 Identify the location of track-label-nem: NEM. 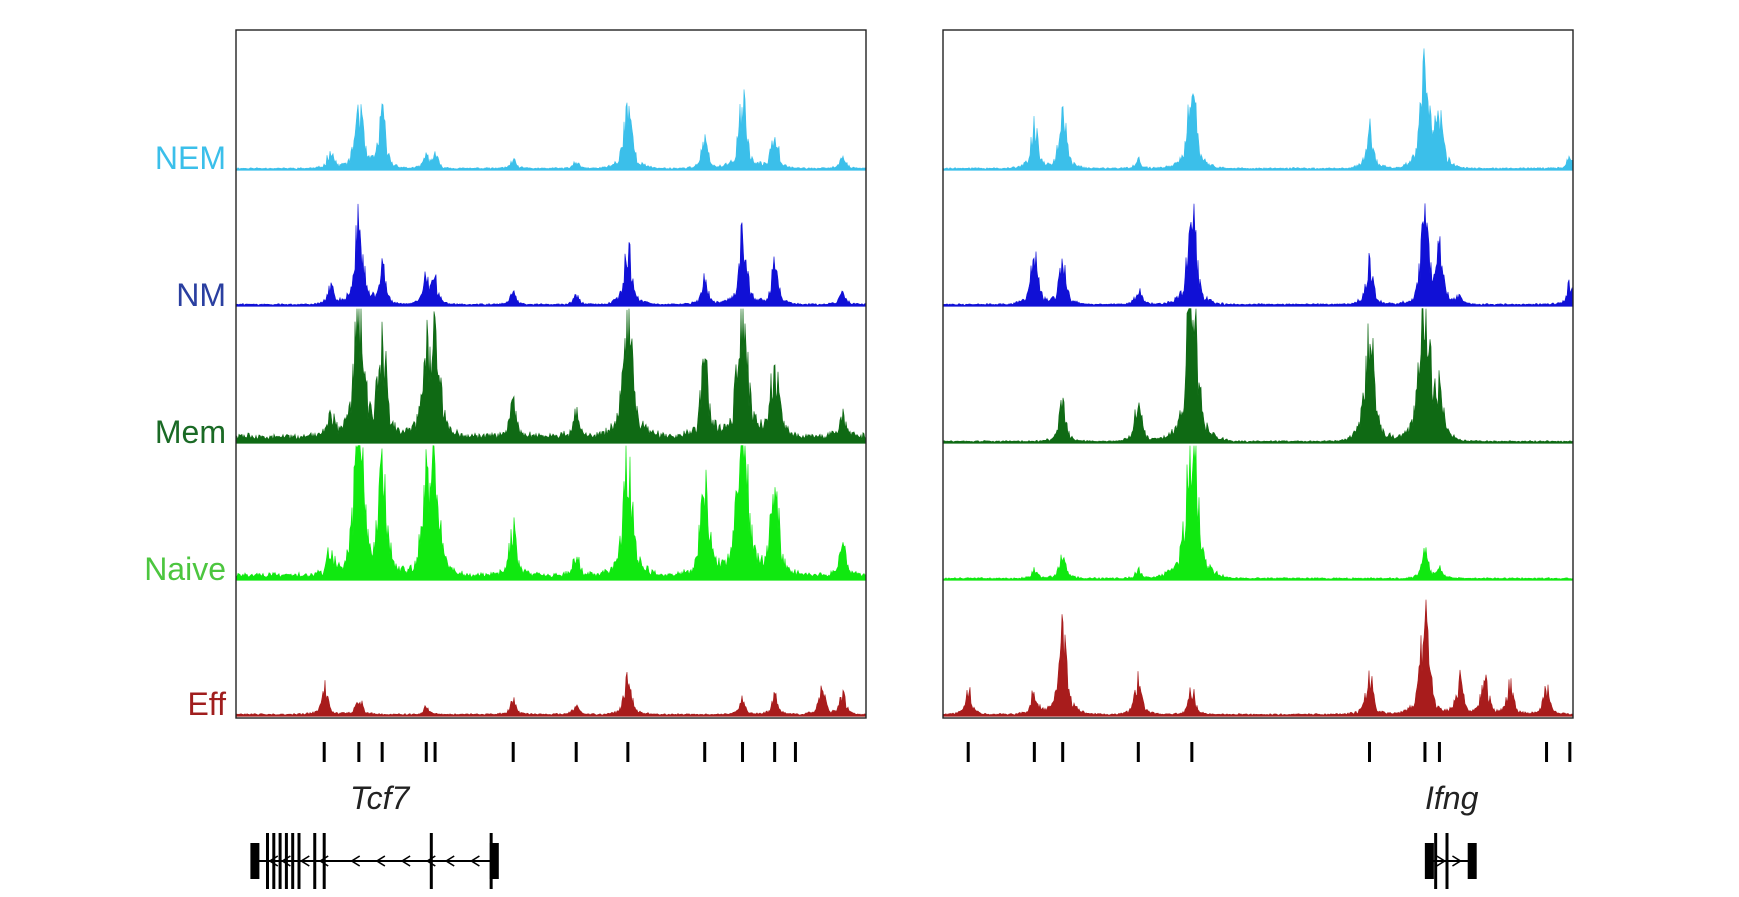
(190, 158).